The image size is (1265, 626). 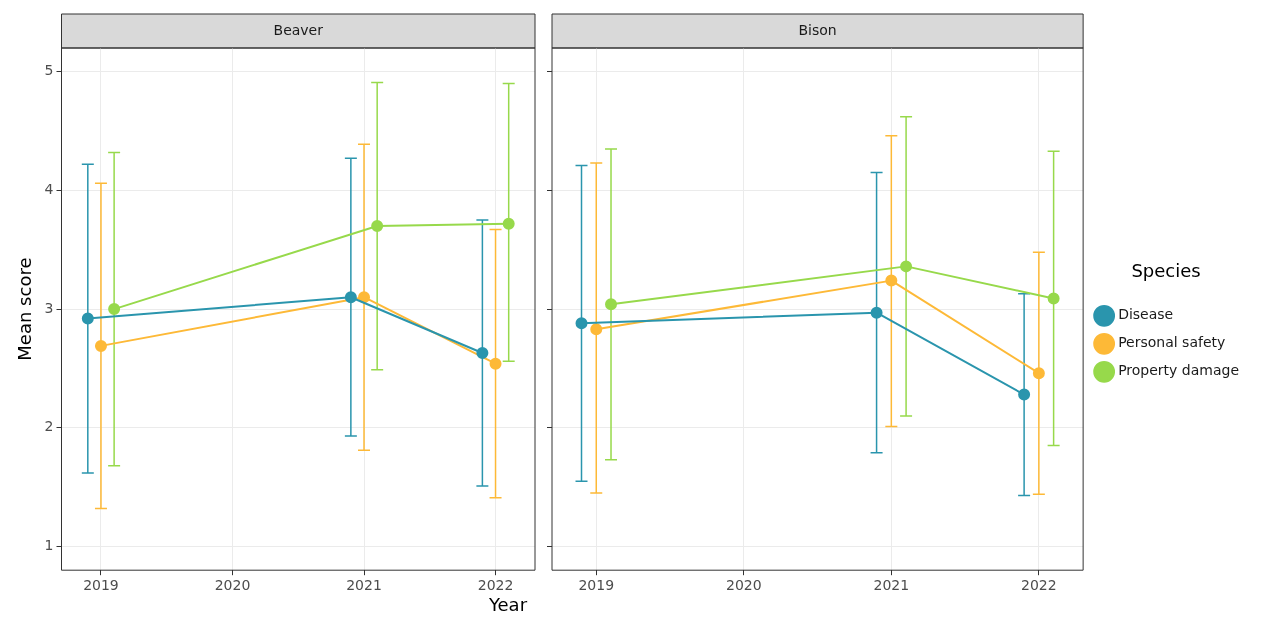 What do you see at coordinates (1166, 270) in the screenshot?
I see `legend-title: Species` at bounding box center [1166, 270].